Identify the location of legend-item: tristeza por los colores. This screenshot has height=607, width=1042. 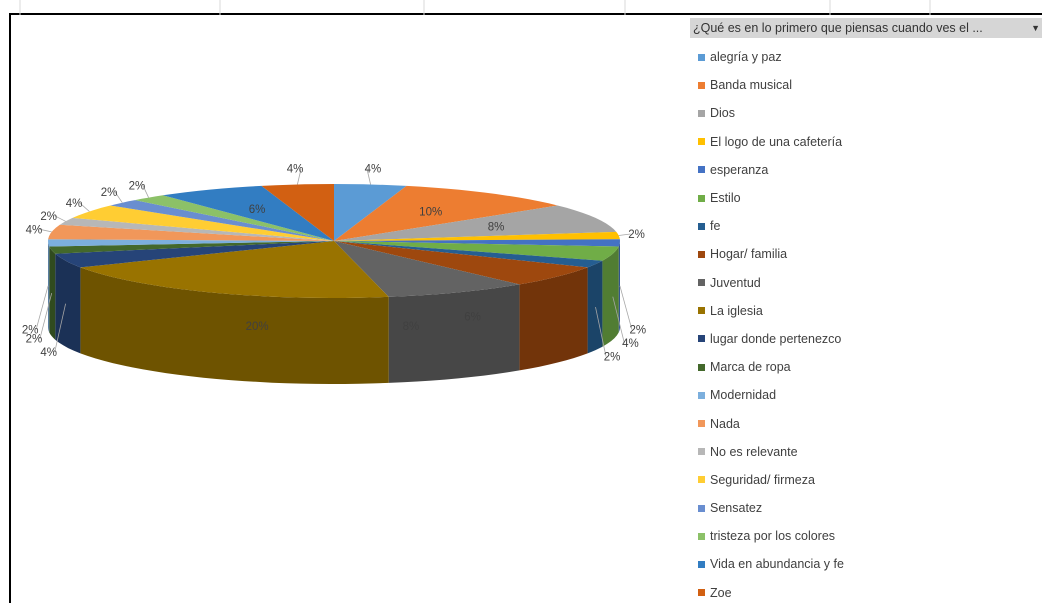
(771, 536).